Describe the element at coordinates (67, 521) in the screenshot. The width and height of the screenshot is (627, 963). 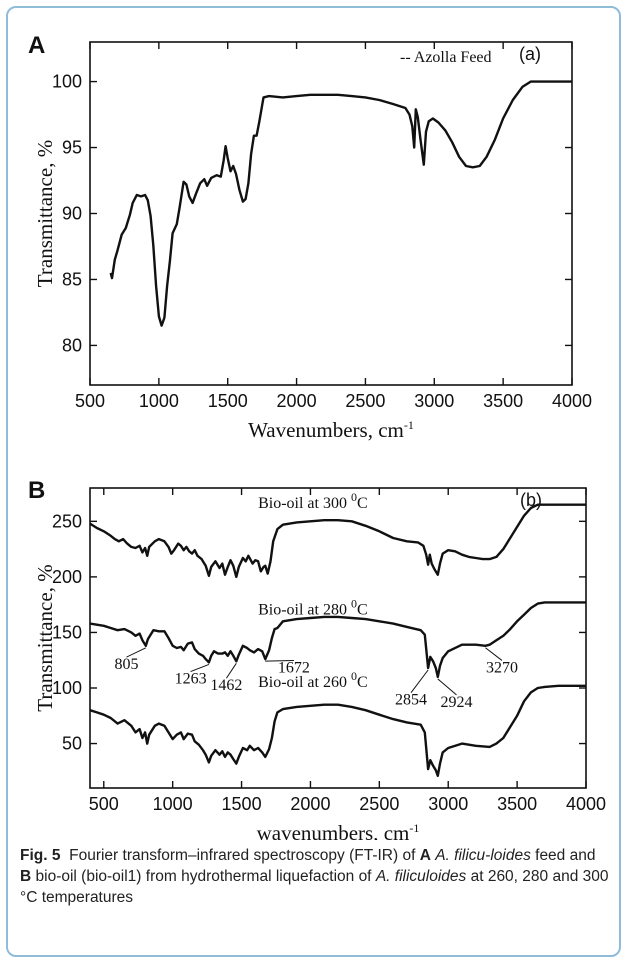
I see `panel-b-y-tick-label: 250` at that location.